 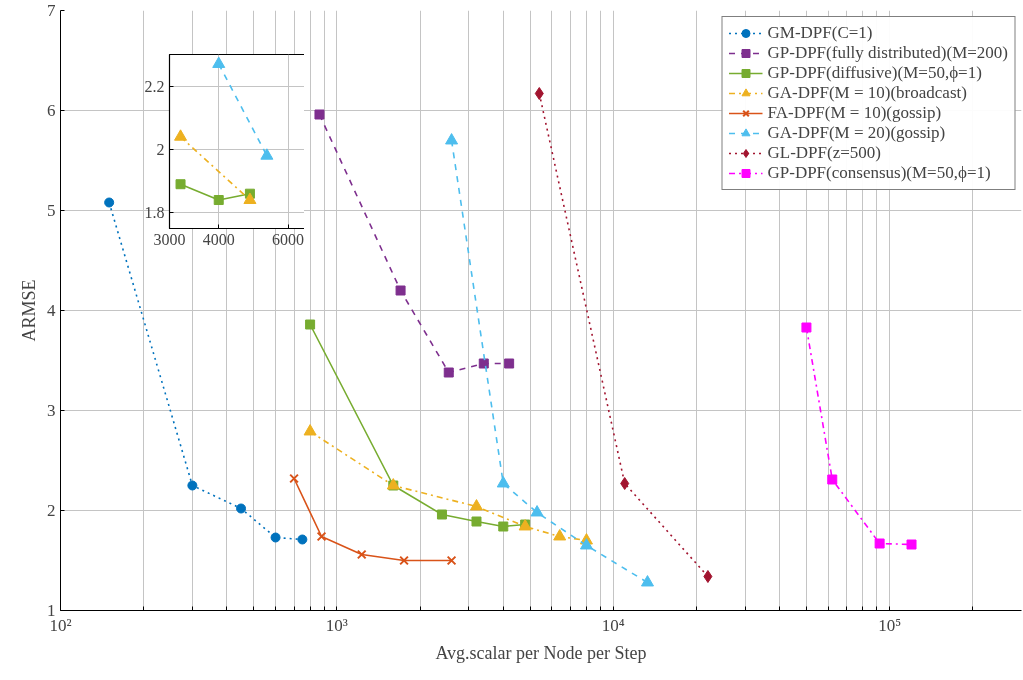 What do you see at coordinates (288, 239) in the screenshot?
I see `x-tick-label: 6000` at bounding box center [288, 239].